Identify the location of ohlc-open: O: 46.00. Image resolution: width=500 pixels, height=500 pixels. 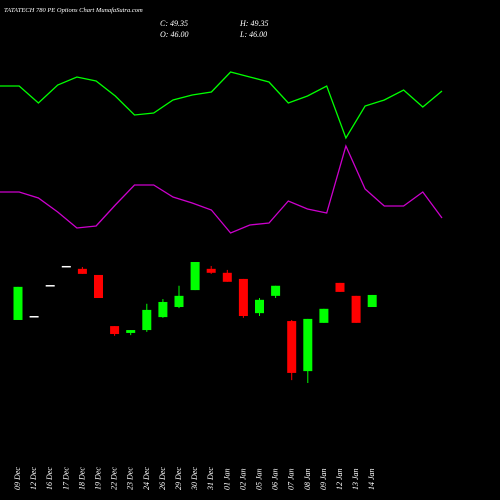
(174, 34).